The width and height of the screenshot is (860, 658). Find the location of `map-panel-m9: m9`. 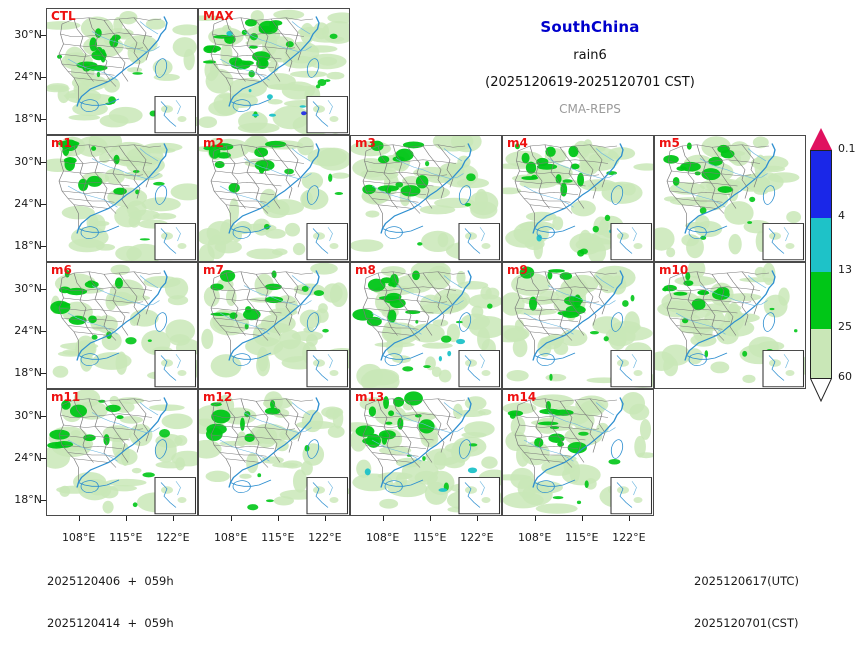

map-panel-m9: m9 is located at coordinates (578, 325).